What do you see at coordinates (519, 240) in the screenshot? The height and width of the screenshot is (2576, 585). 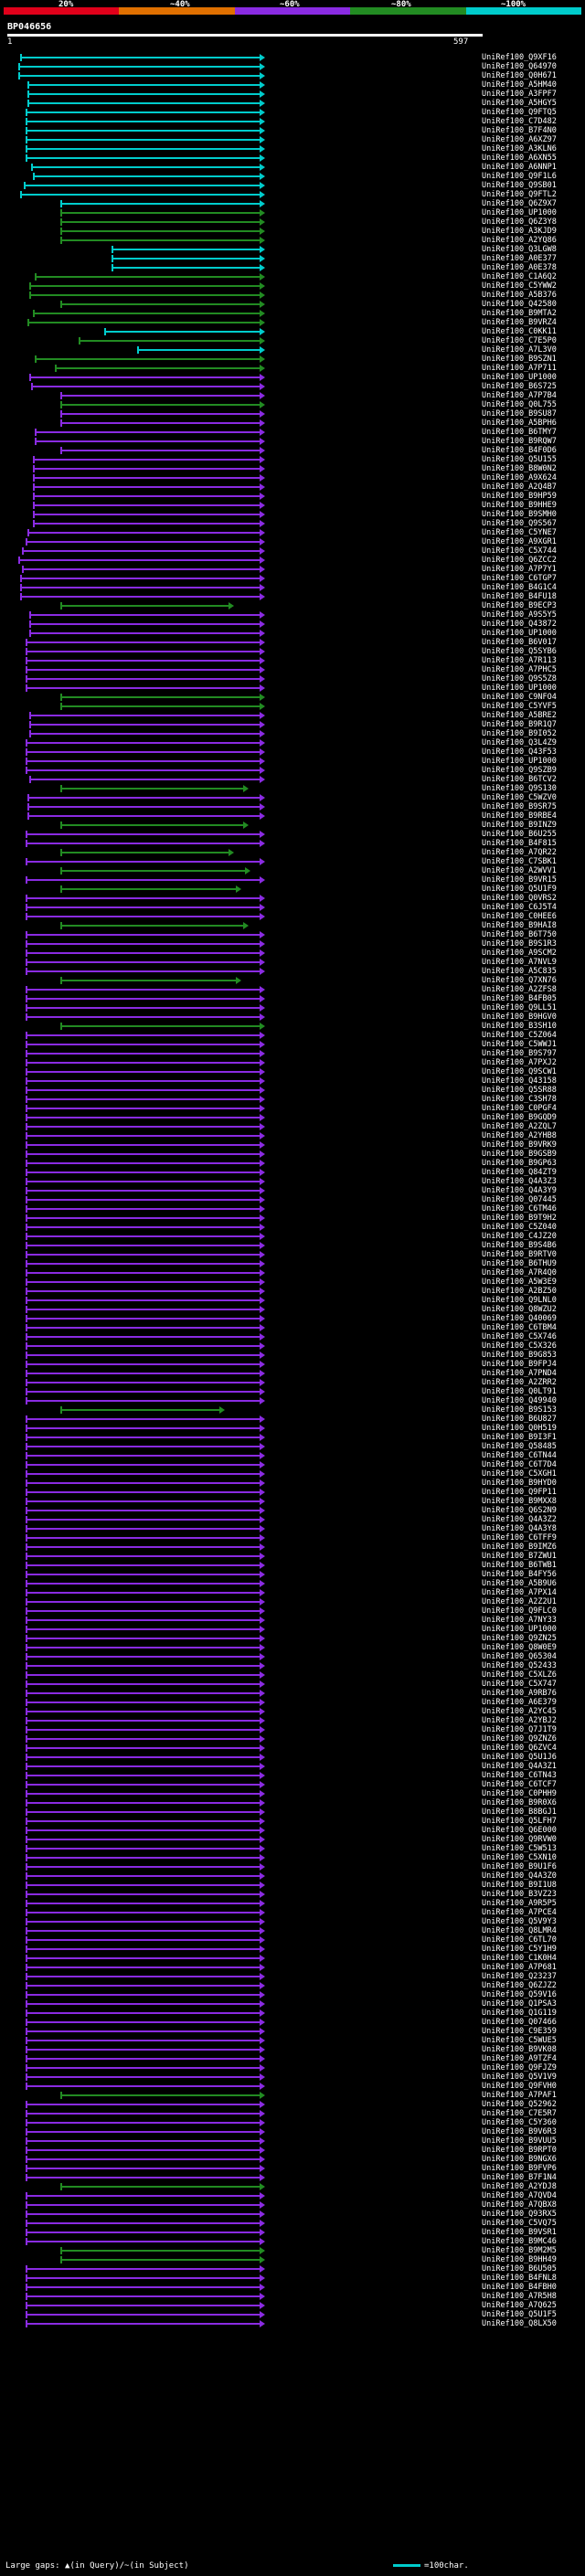 I see `hit-id-link: UniRef100_A2YQ86` at bounding box center [519, 240].